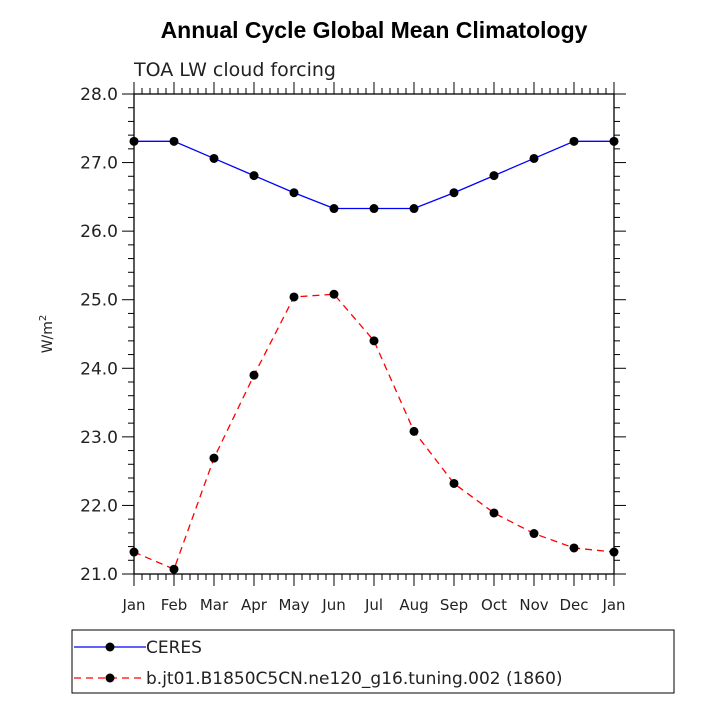  Describe the element at coordinates (99, 232) in the screenshot. I see `y-tick-label: 26.0` at that location.